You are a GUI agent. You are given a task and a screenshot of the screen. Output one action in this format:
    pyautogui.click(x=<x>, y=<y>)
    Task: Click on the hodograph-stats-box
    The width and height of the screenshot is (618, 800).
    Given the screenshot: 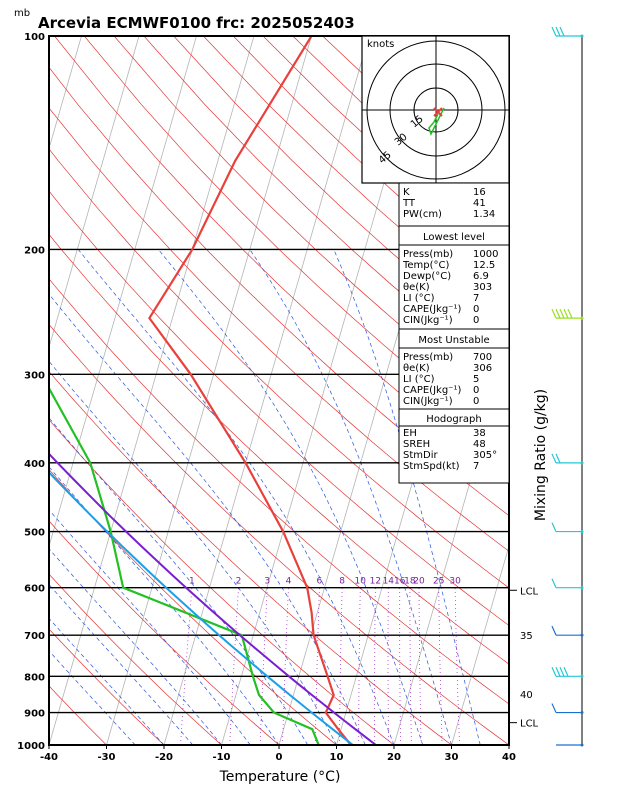 What is the action you would take?
    pyautogui.click(x=454, y=446)
    